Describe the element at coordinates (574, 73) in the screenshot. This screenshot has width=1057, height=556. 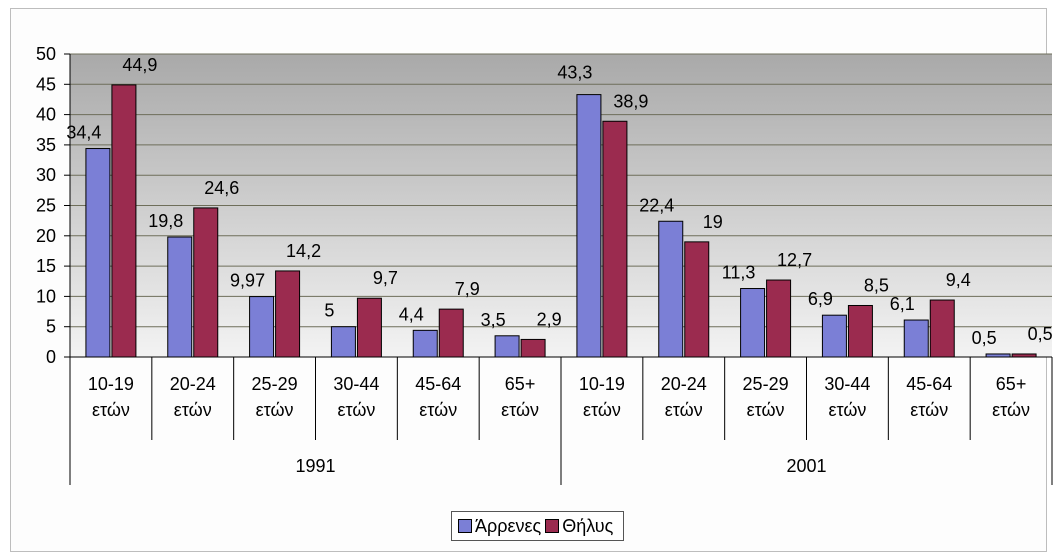
I see `data-label-series-1: 43,3` at that location.